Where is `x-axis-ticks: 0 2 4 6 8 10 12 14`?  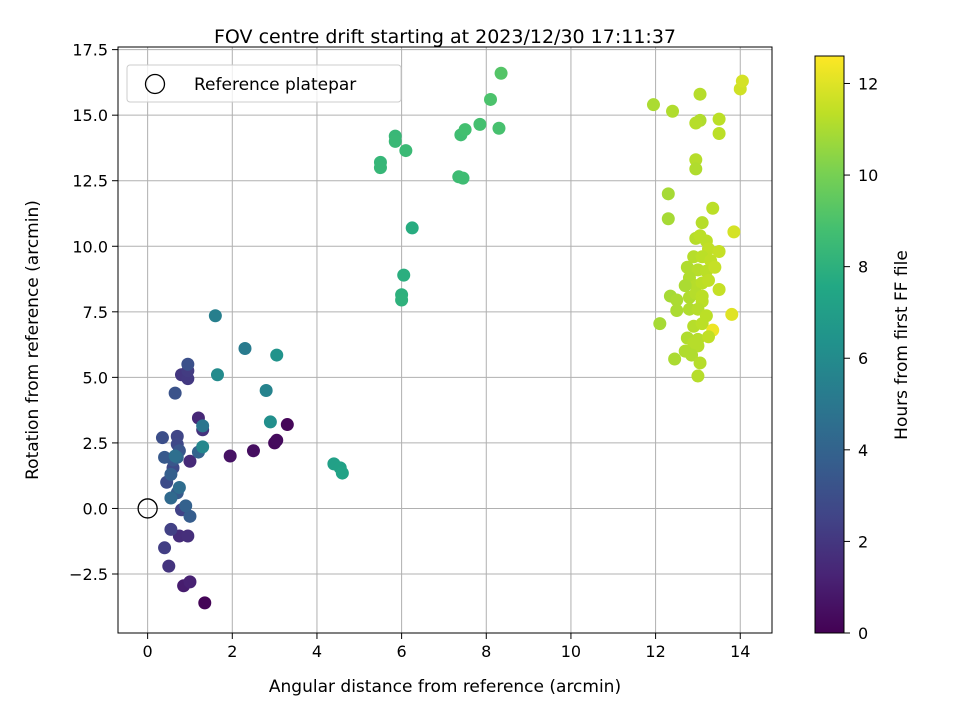 x-axis-ticks: 0 2 4 6 8 10 12 14 is located at coordinates (446, 647).